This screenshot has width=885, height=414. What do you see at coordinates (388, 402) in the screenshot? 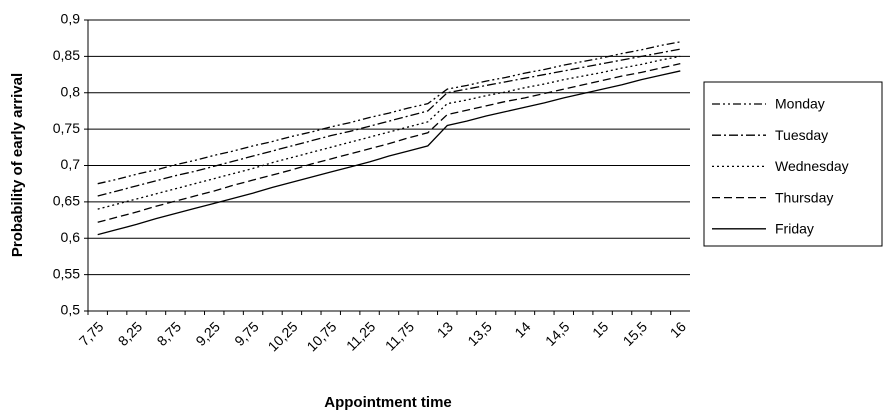
I see `x-axis-title: Appointment time` at bounding box center [388, 402].